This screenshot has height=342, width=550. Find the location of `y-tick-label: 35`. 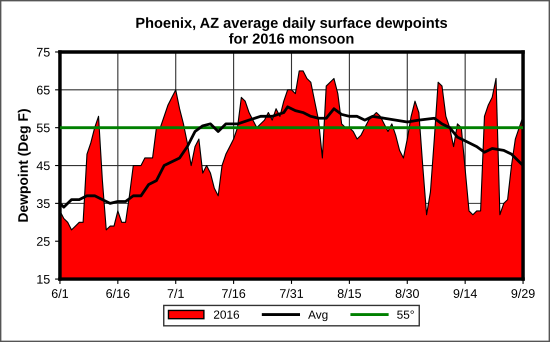

y-tick-label: 35 is located at coordinates (43, 203).